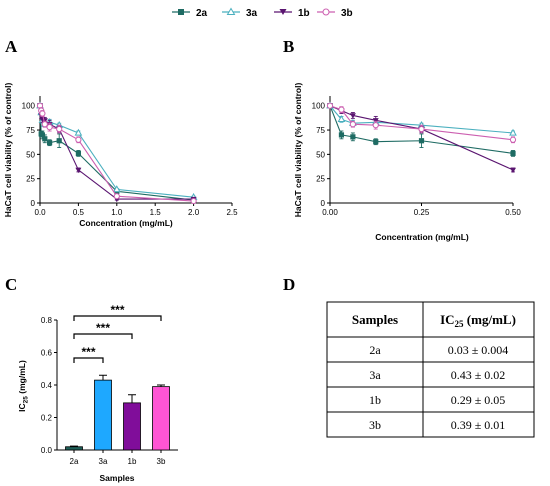 The height and width of the screenshot is (486, 550). I want to click on chart-c-xlabel: Samples, so click(117, 478).